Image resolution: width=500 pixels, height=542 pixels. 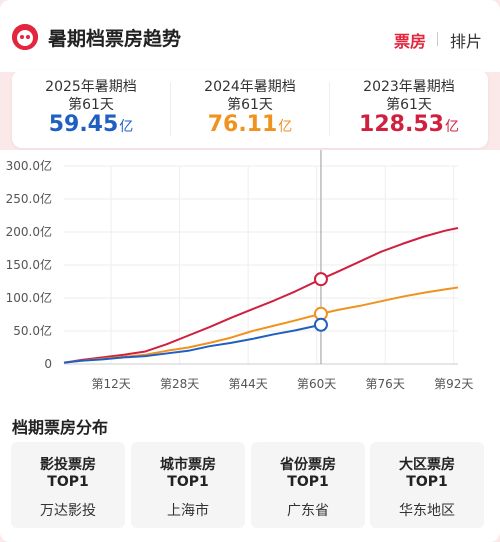 I want to click on card-label: 省份票房, so click(x=308, y=465).